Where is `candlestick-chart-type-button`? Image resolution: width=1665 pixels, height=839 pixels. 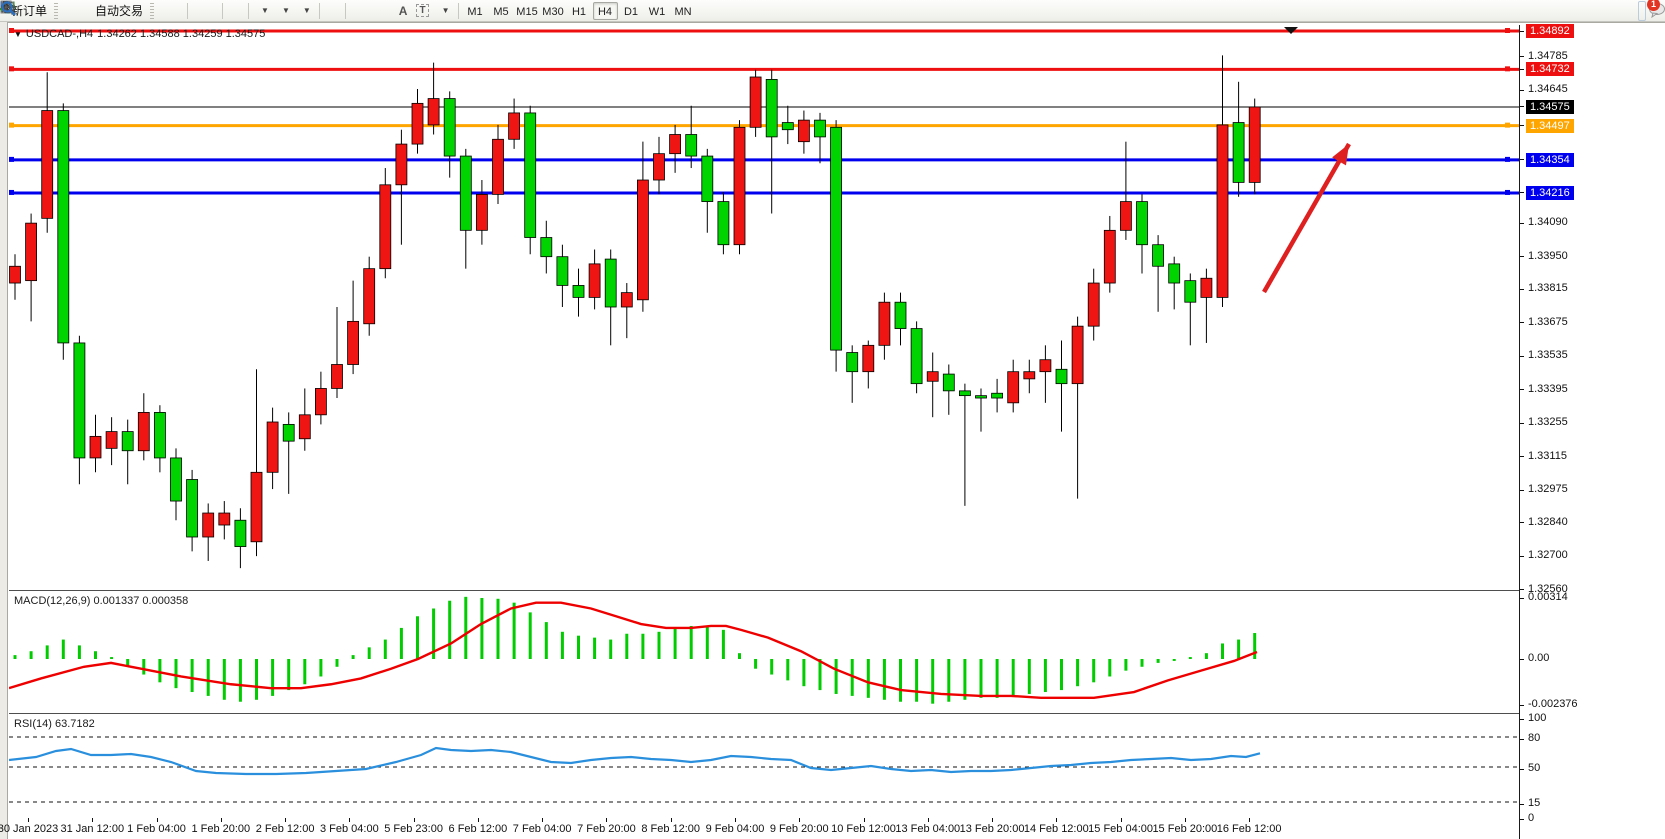
candlestick-chart-type-button is located at coordinates (87, 11).